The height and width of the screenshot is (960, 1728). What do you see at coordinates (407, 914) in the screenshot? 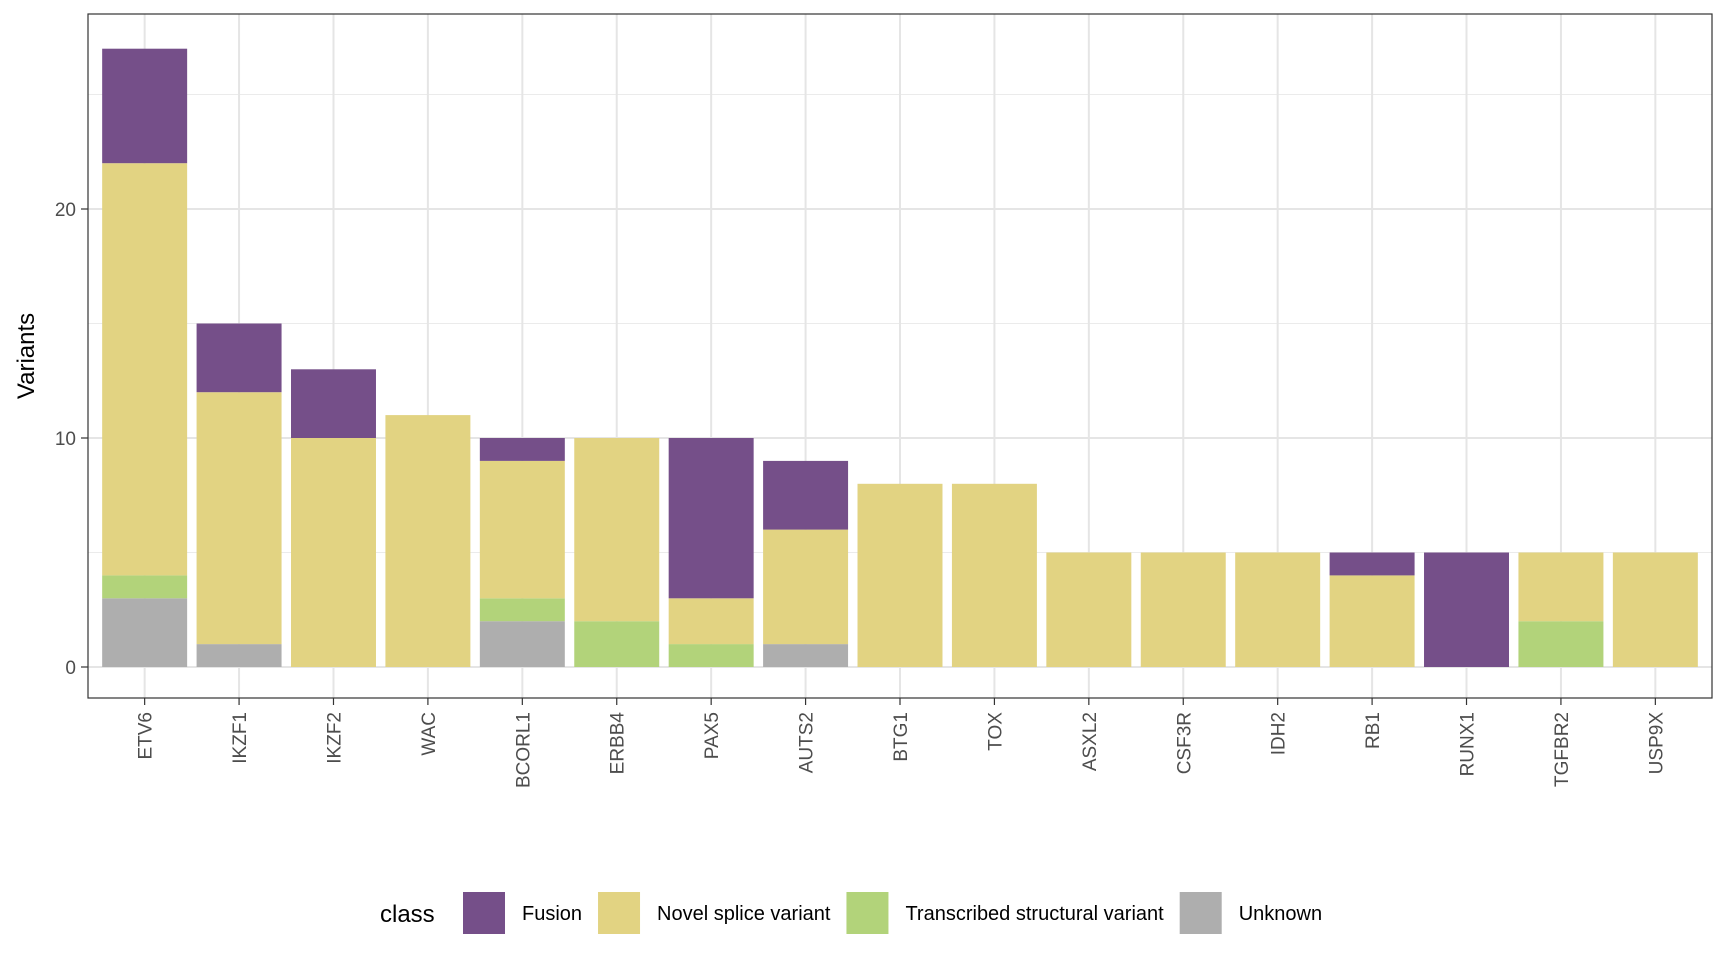
I see `legend-title: class` at bounding box center [407, 914].